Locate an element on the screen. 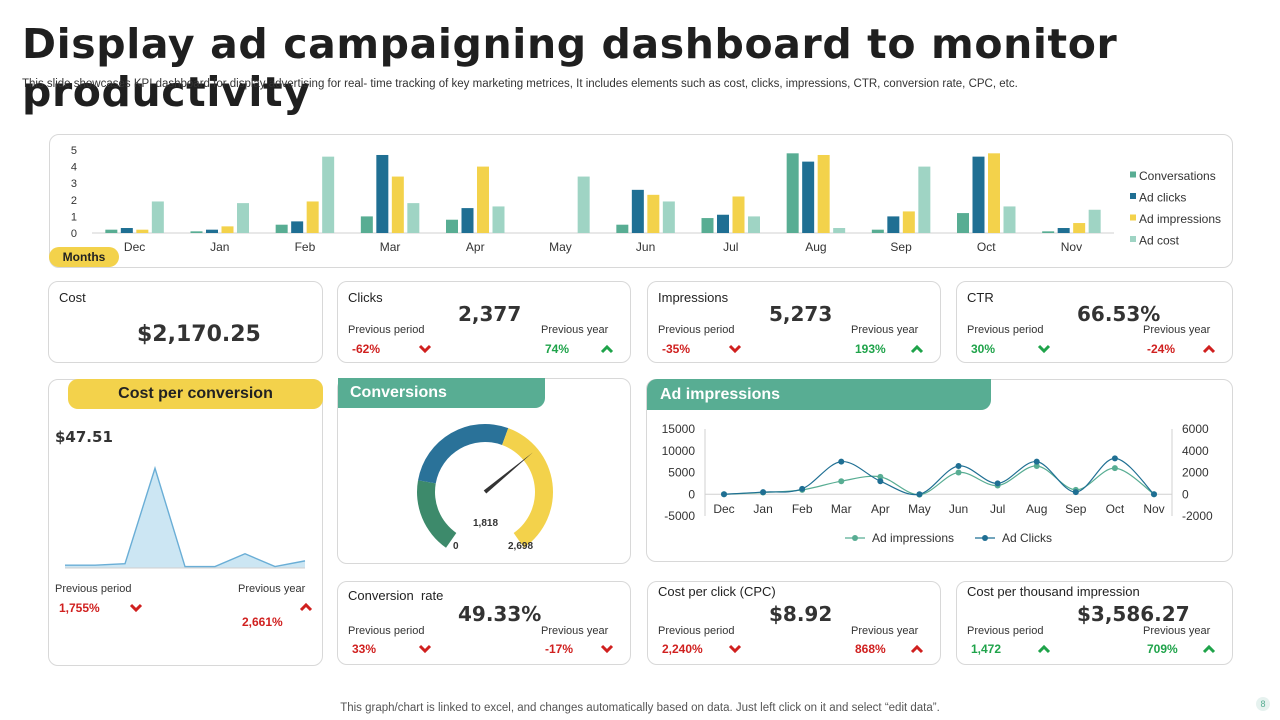 The image size is (1280, 720). cpconv-prev-year-label: Previous year is located at coordinates (272, 589).